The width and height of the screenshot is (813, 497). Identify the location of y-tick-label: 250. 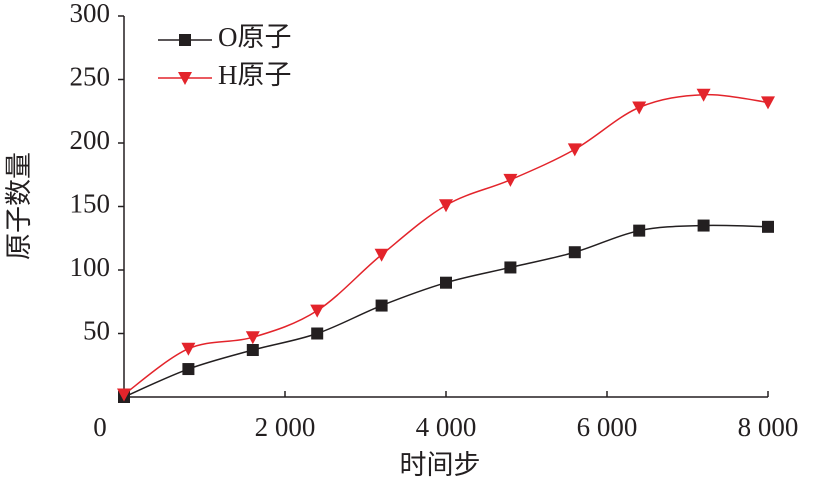
(90, 77).